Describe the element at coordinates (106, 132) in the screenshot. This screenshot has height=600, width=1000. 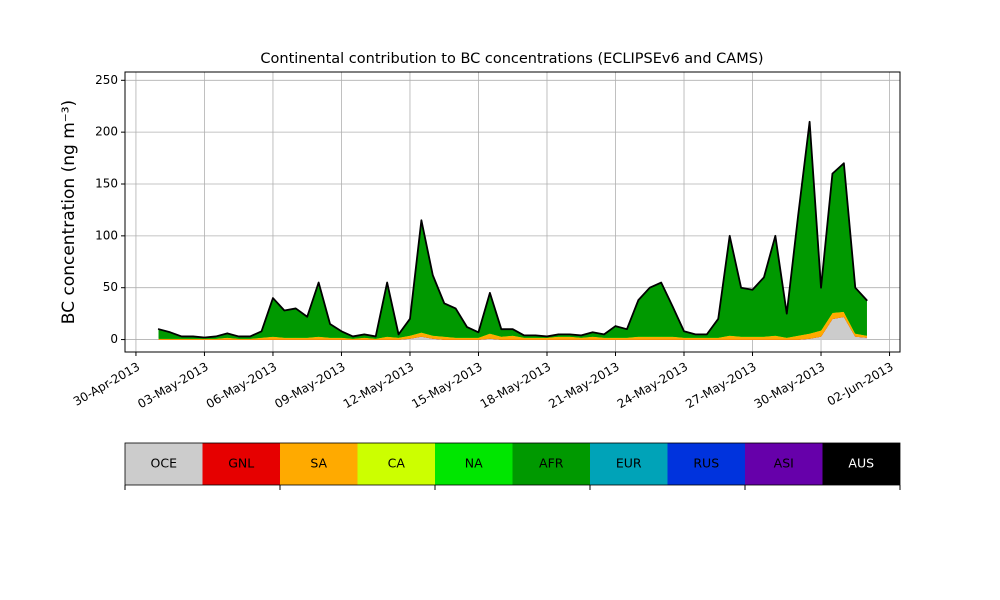
I see `y-tick-label: 200` at that location.